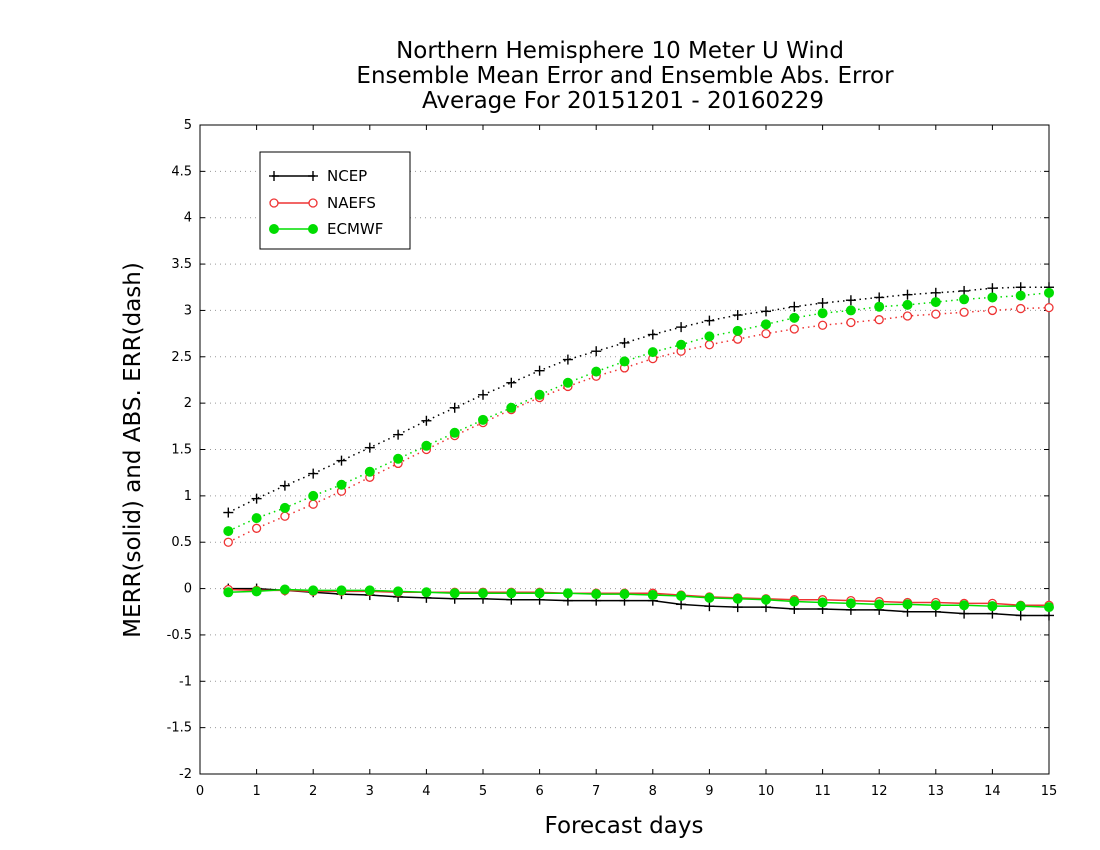 Image resolution: width=1100 pixels, height=850 pixels. I want to click on y-tick-label: 4, so click(188, 218).